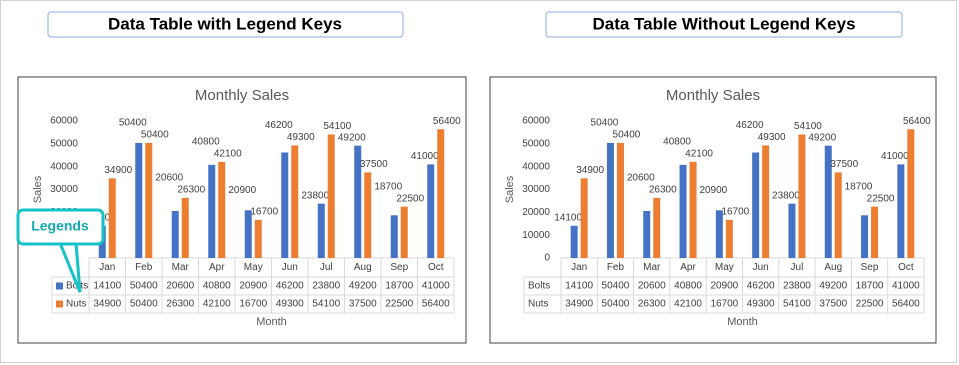 This screenshot has height=365, width=959. I want to click on data-label: 49300, so click(772, 137).